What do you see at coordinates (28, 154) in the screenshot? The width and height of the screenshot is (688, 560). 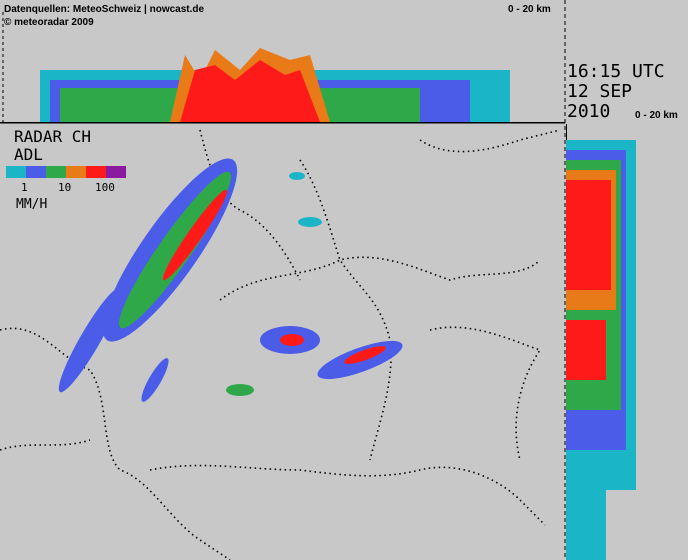 I see `product: ADL` at bounding box center [28, 154].